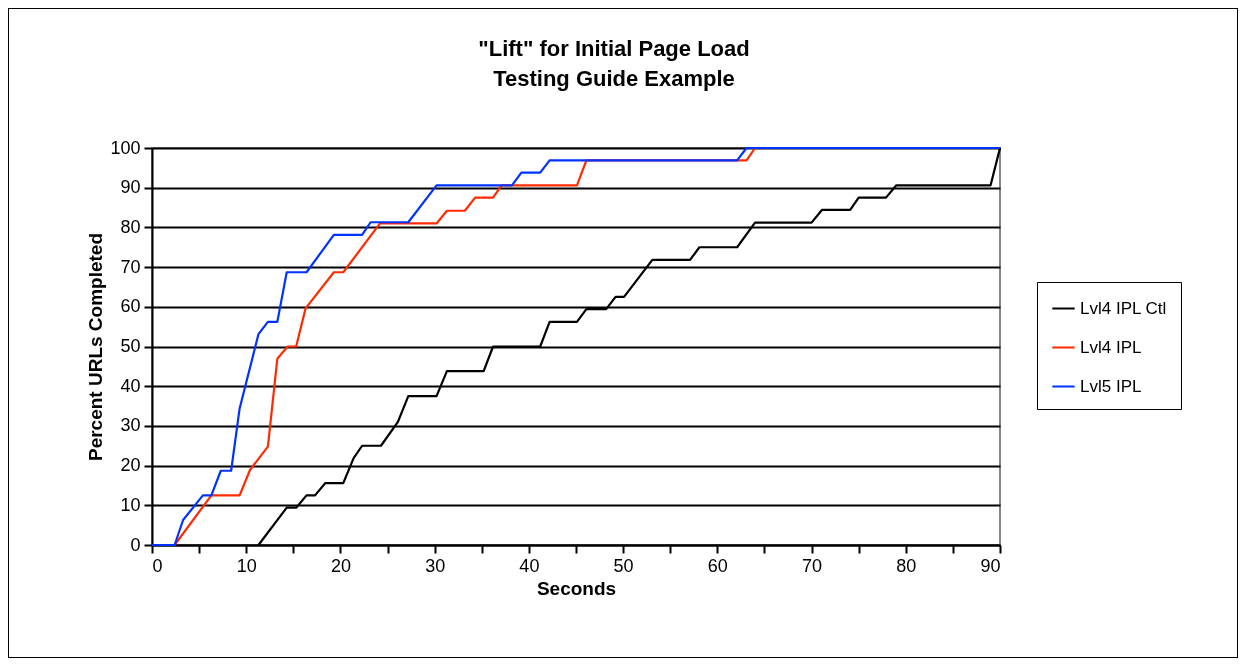 The height and width of the screenshot is (667, 1249). Describe the element at coordinates (130, 346) in the screenshot. I see `y-tick-label: 50` at that location.